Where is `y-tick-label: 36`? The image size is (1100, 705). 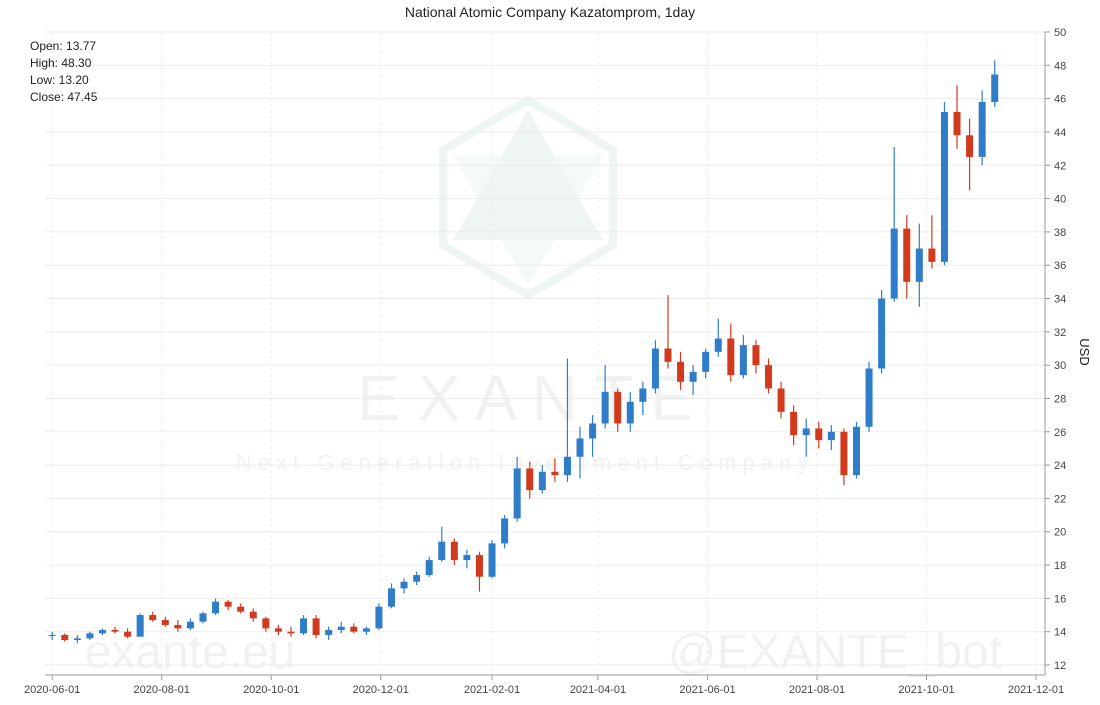
y-tick-label: 36 is located at coordinates (1060, 266).